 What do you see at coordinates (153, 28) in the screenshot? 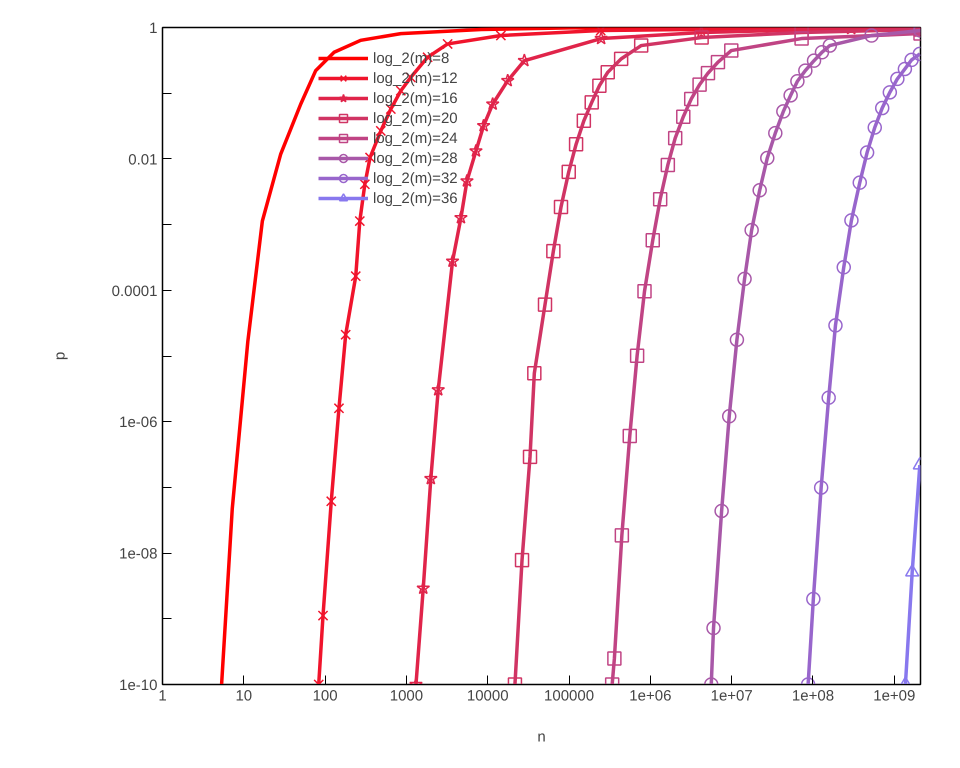
I see `y-tick-label: 1` at bounding box center [153, 28].